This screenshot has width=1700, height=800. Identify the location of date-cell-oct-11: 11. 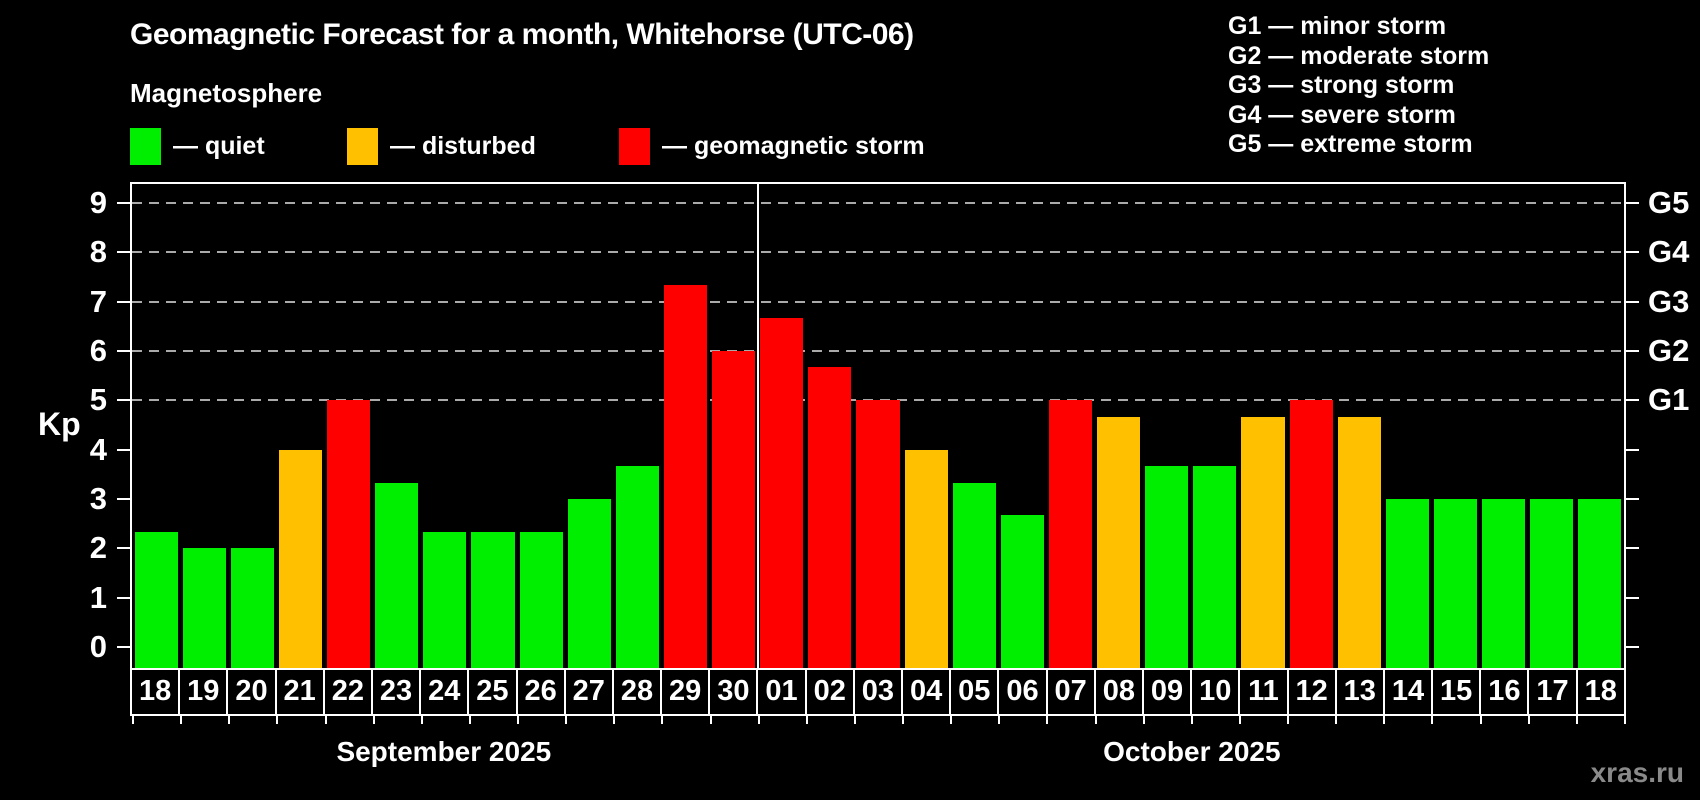
(1262, 692).